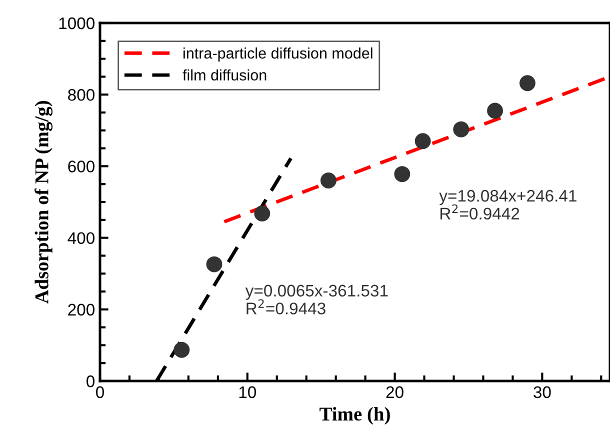  I want to click on annotation: y=0.0065x-361.531 R$^{2}$=0.9443, so click(316, 299).